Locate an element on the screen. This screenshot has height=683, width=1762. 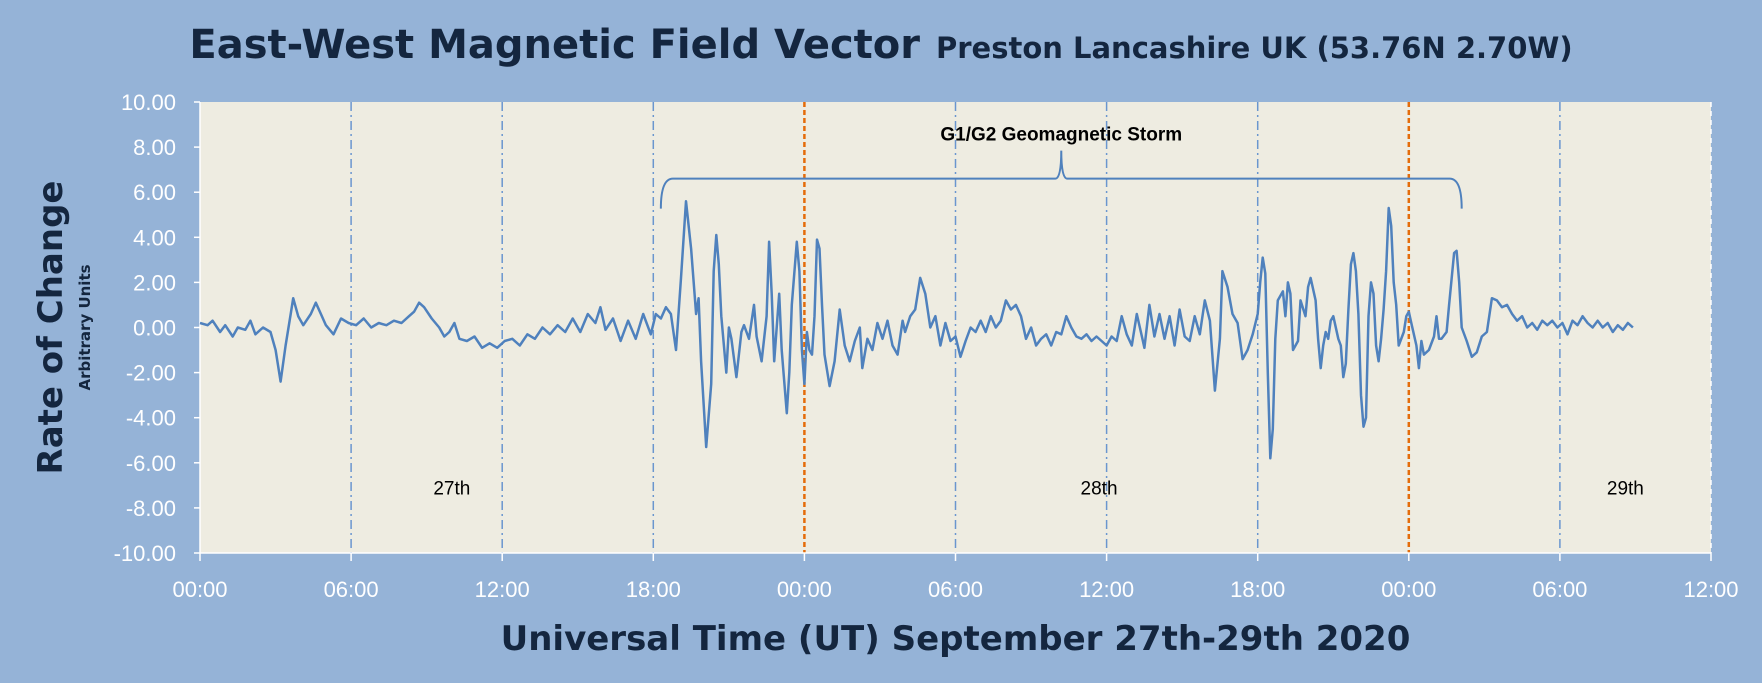
day-label: 28th is located at coordinates (1099, 488).